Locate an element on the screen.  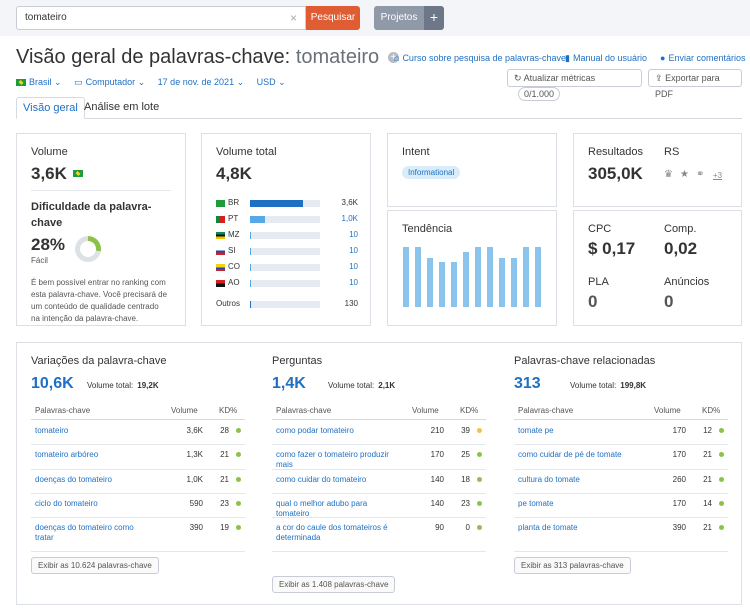
cpc-value: $ 0,17 is located at coordinates (612, 248).